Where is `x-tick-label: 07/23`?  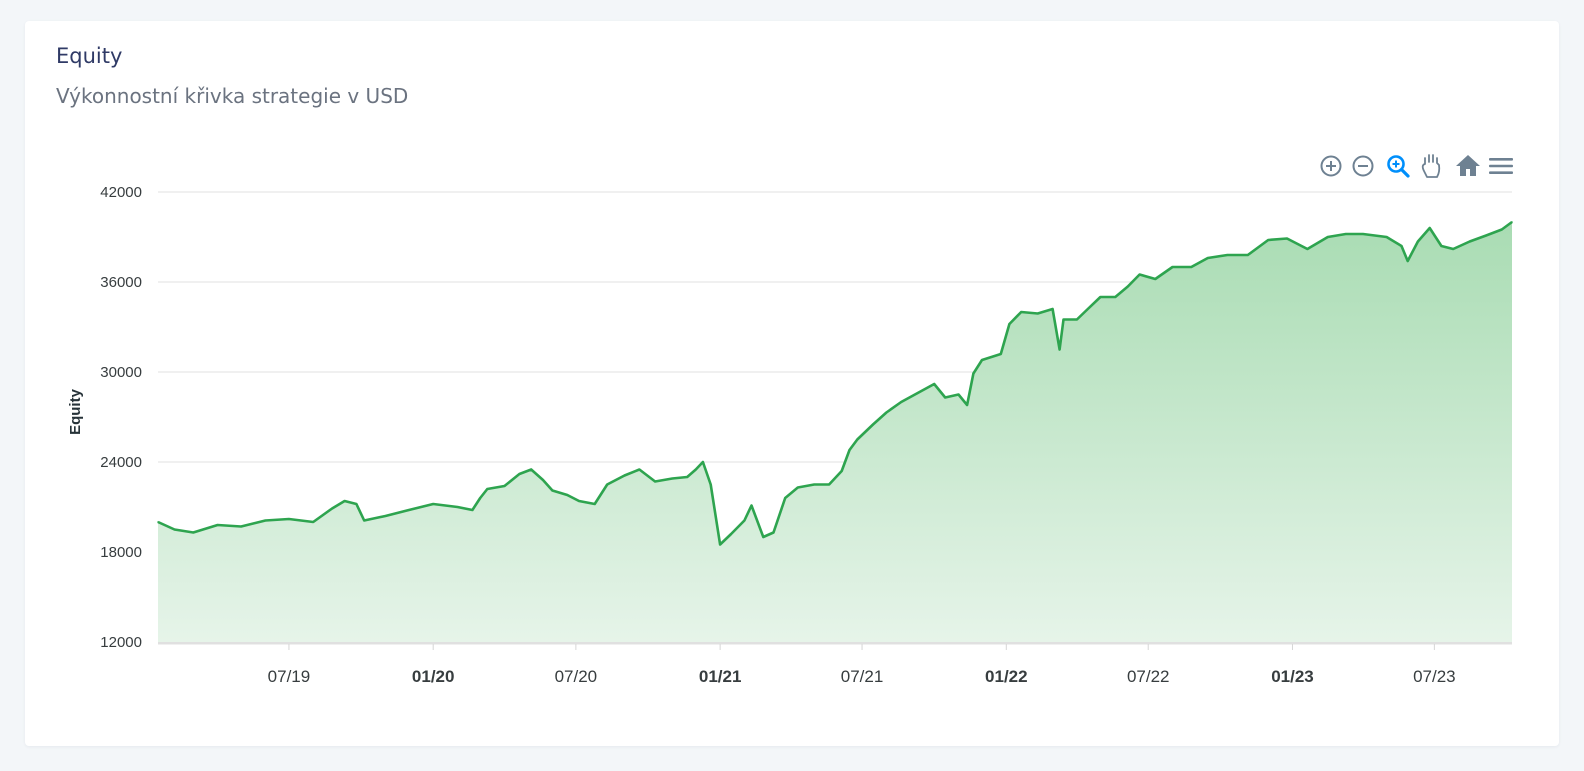
x-tick-label: 07/23 is located at coordinates (1434, 676).